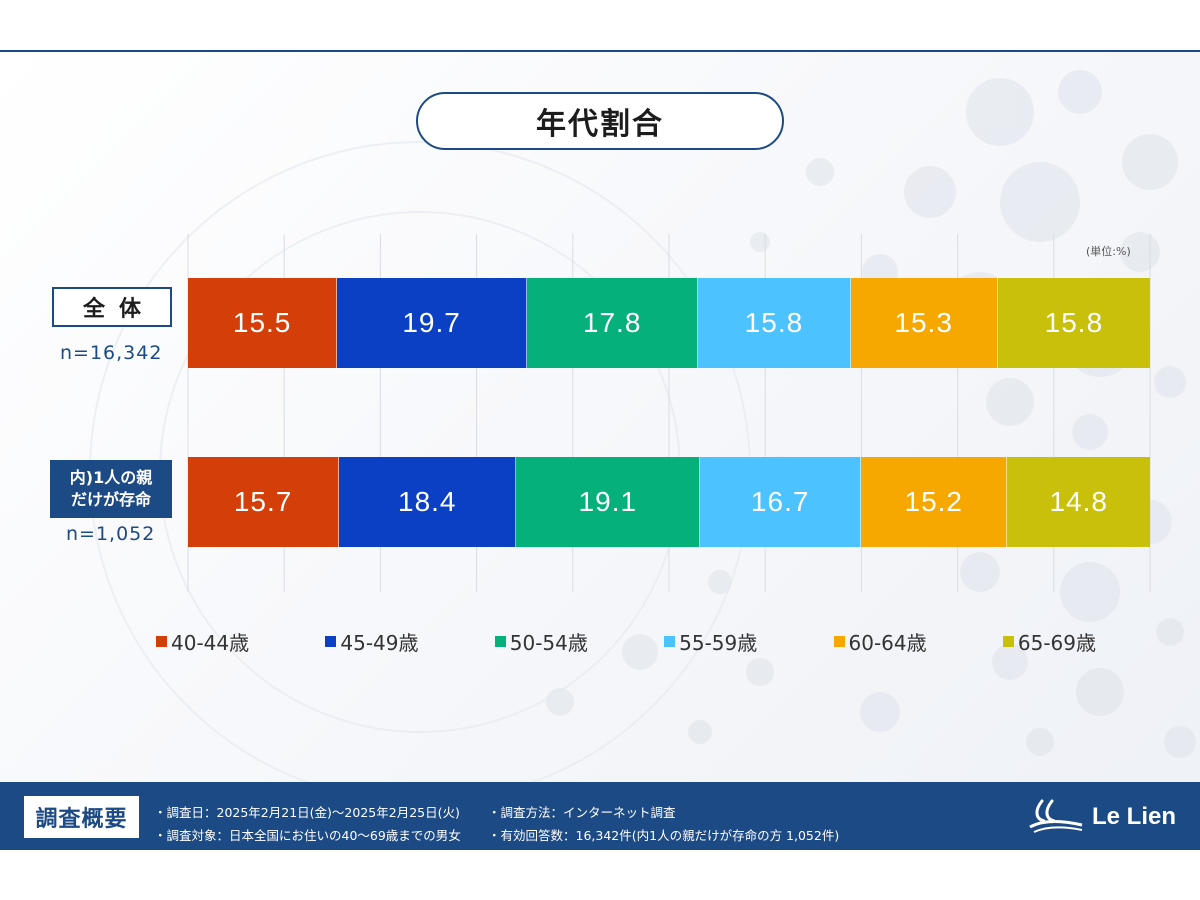 This screenshot has height=900, width=1200. I want to click on survey-target: ・調査対象：日本全国にお住いの40～69歳までの男女, so click(307, 835).